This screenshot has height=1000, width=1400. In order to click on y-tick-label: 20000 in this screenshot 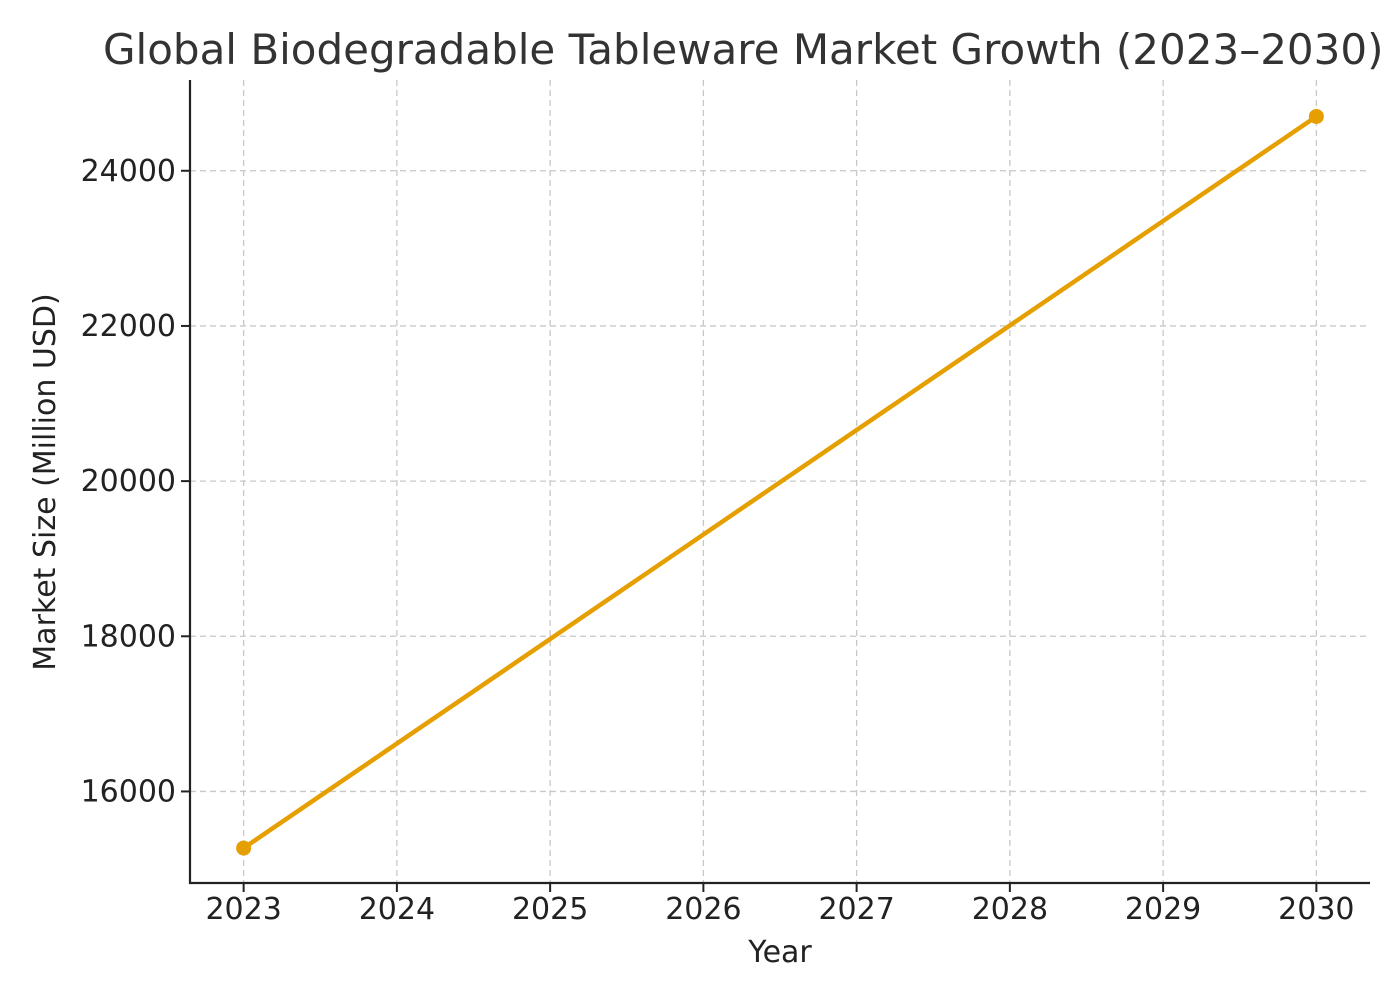, I will do `click(128, 481)`.